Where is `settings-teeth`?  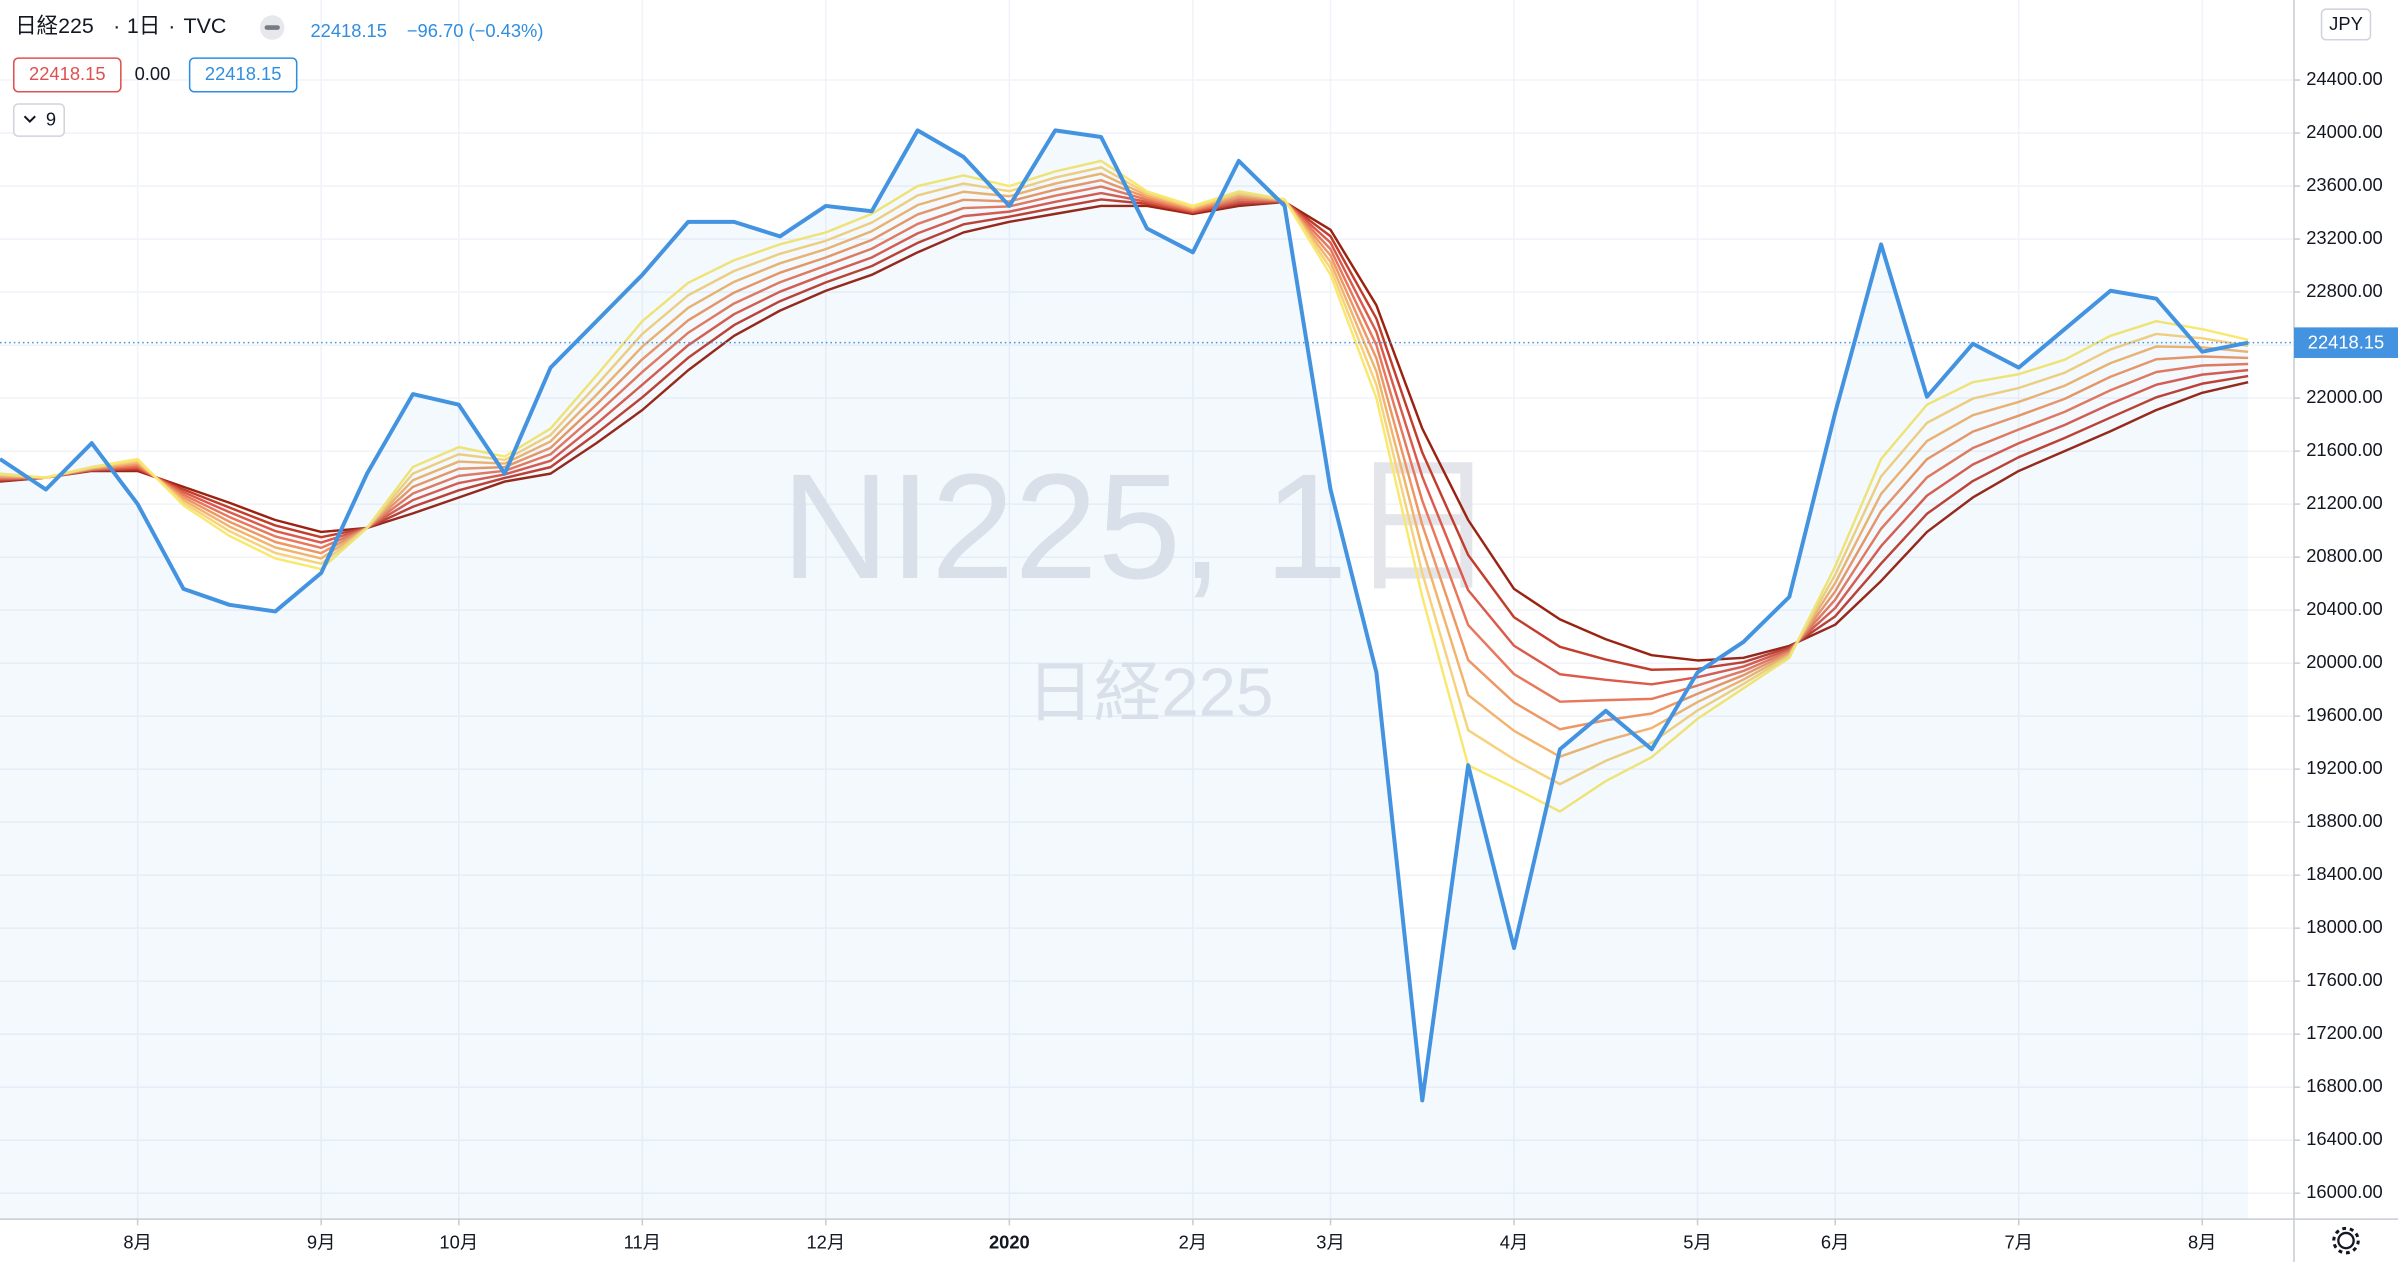
settings-teeth is located at coordinates (2346, 1240).